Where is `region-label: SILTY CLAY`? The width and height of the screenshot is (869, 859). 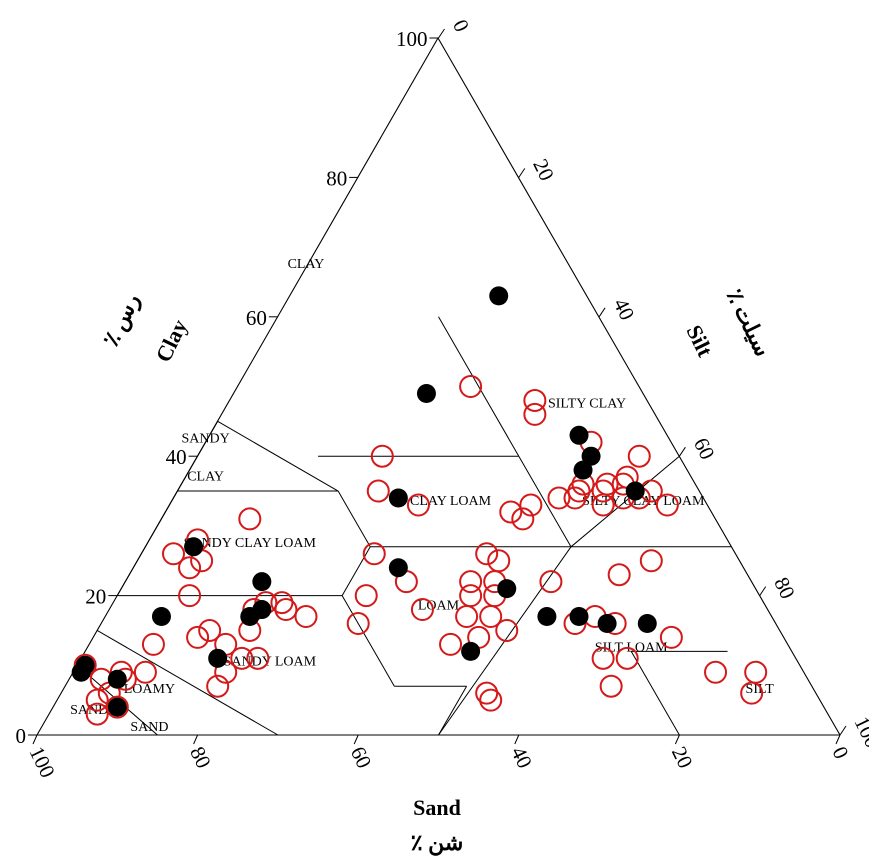
region-label: SILTY CLAY is located at coordinates (587, 403).